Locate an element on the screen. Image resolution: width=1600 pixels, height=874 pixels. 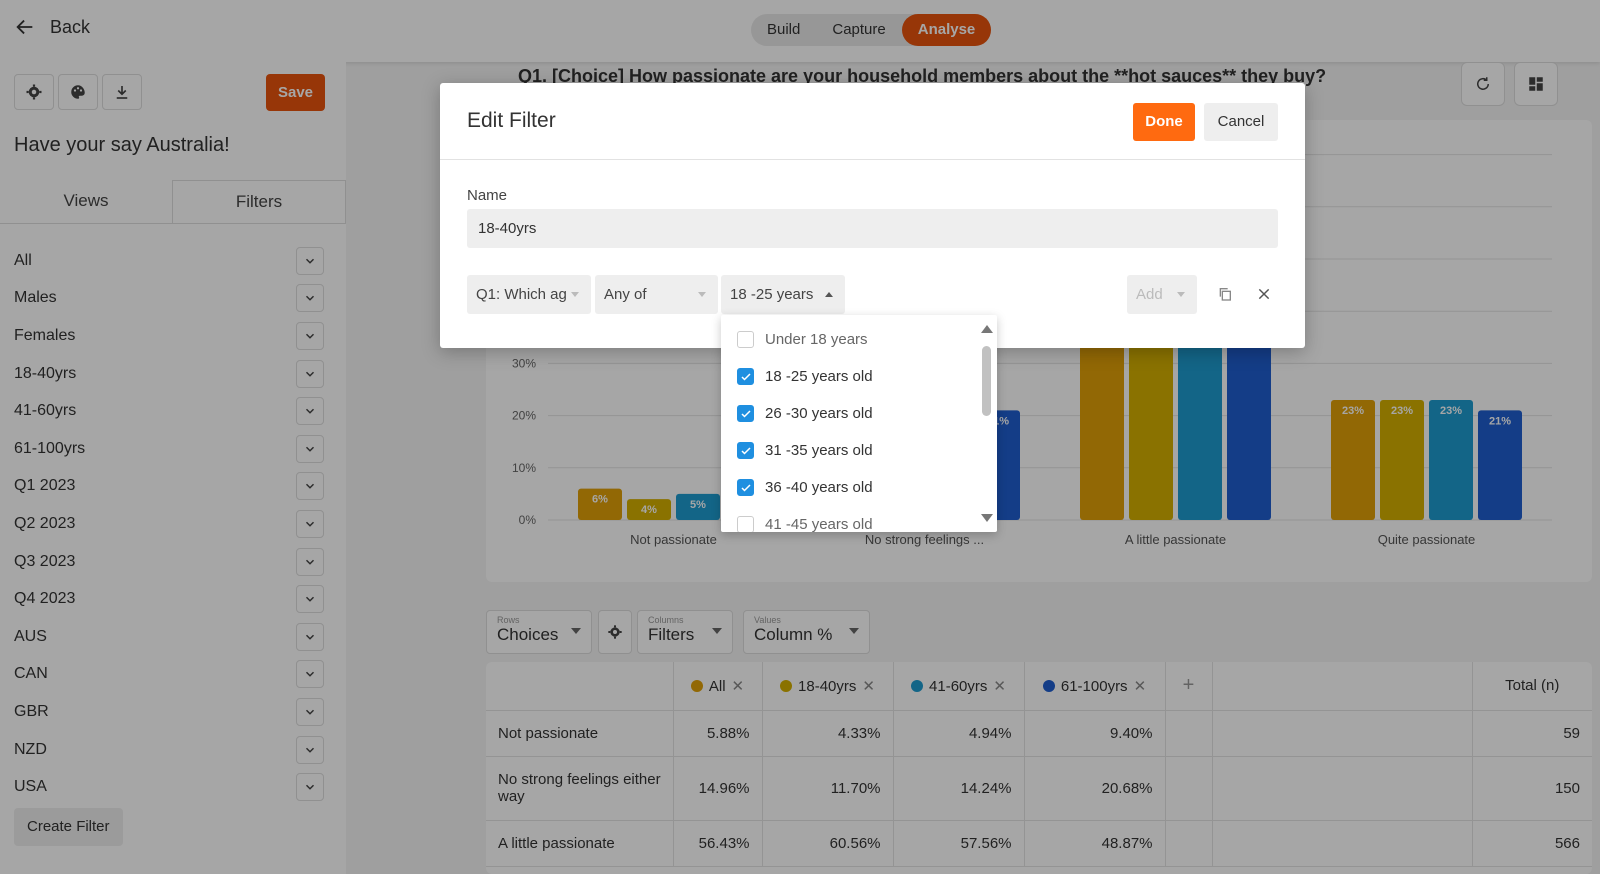
copy-condition-button is located at coordinates (1225, 294).